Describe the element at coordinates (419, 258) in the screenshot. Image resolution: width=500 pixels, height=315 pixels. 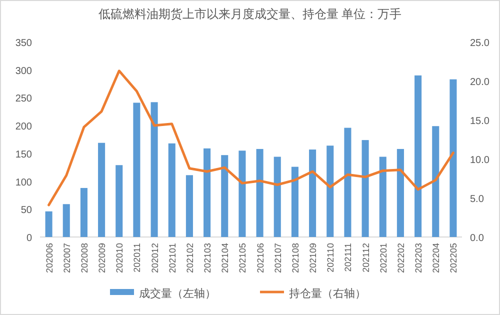
I see `x-tick-label: 202203` at that location.